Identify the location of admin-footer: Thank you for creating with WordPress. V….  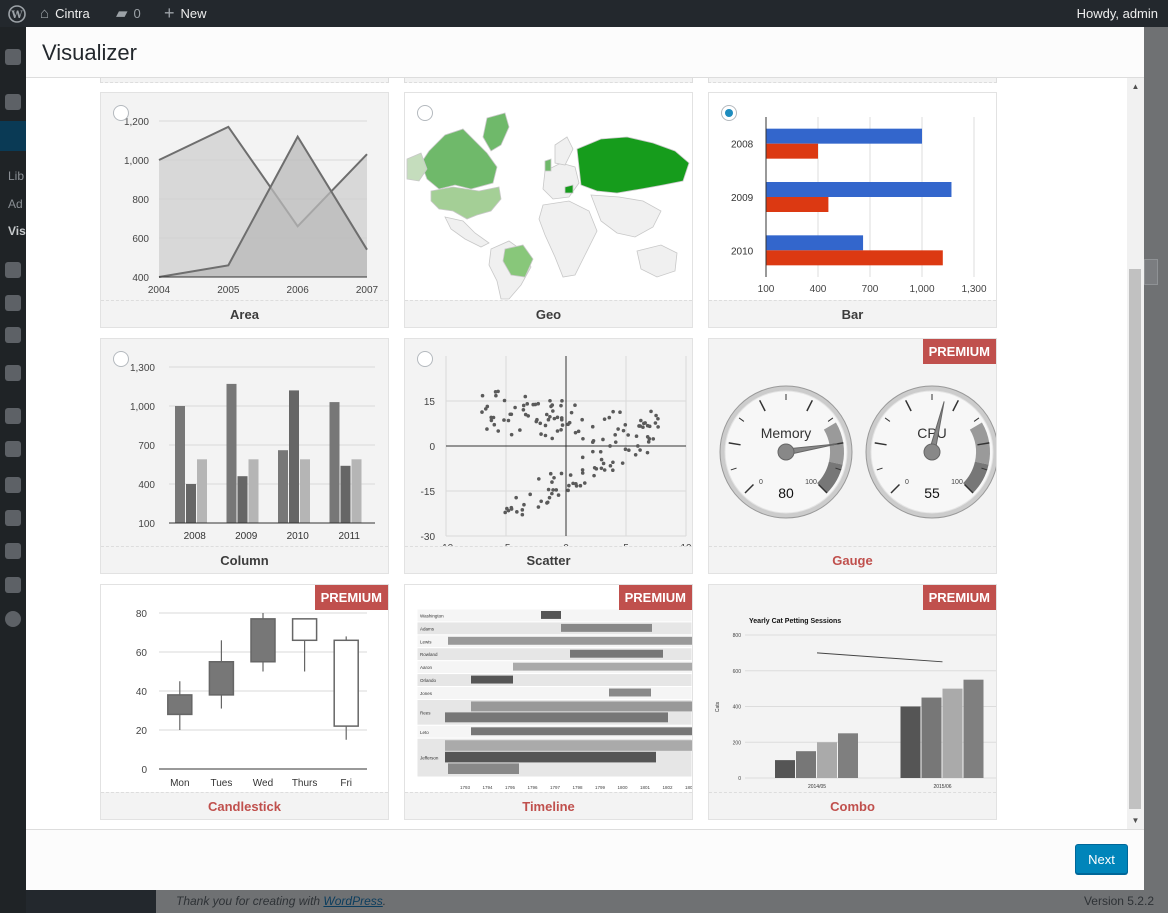
(662, 901).